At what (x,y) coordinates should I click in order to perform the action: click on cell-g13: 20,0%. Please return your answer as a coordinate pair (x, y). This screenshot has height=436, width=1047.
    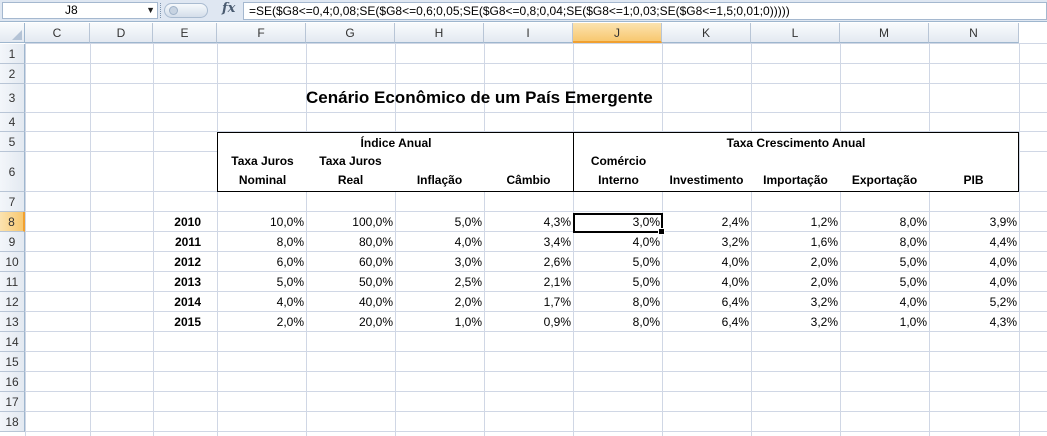
    Looking at the image, I should click on (375, 322).